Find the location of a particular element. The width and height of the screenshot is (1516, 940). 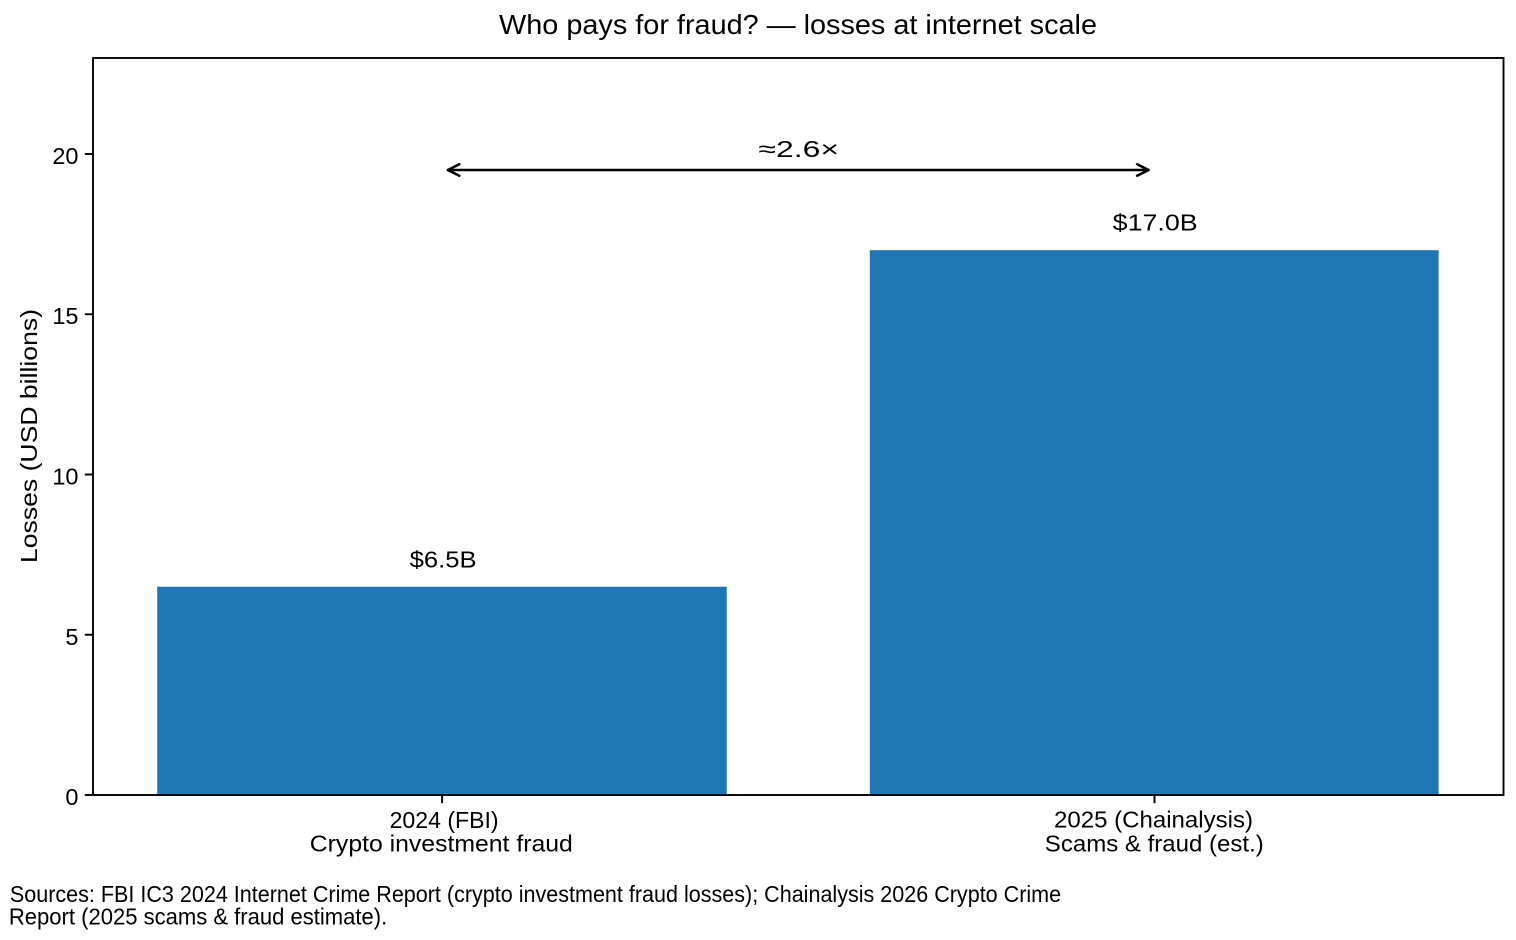

svg-text: 20 is located at coordinates (65, 156).